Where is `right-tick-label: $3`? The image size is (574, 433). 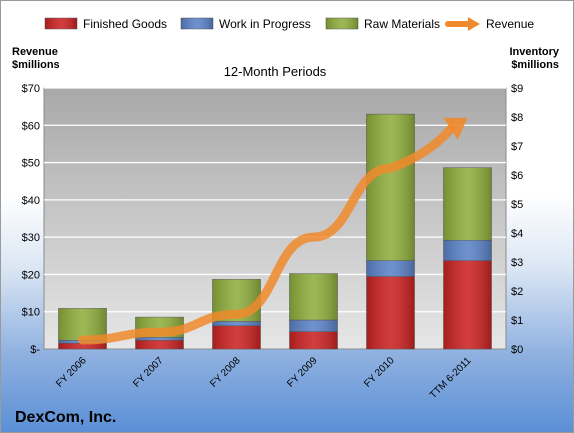
right-tick-label: $3 is located at coordinates (517, 263).